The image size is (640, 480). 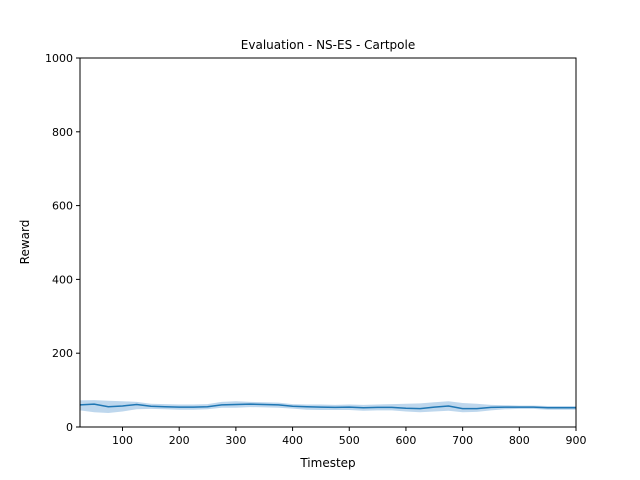 I want to click on x-axis: 100 200 300 400 500 600 700 800 900, so click(x=349, y=437).